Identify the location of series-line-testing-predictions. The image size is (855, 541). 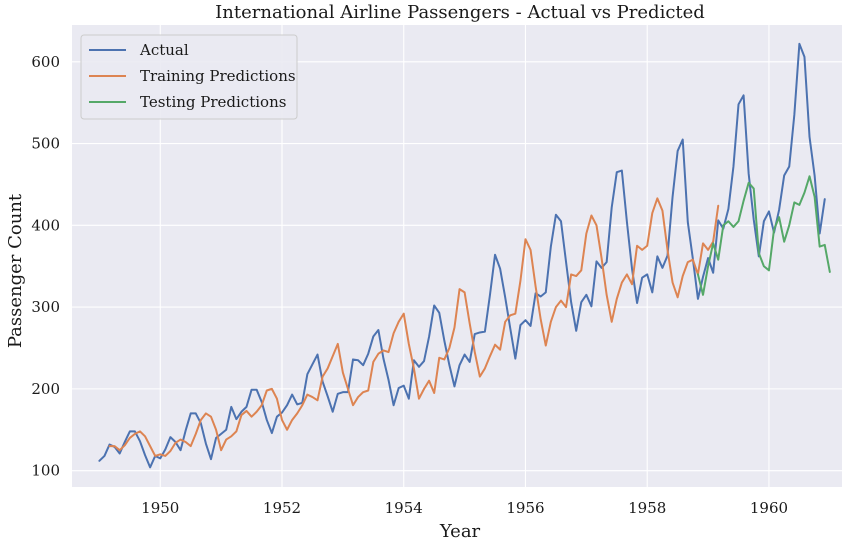
(763, 235).